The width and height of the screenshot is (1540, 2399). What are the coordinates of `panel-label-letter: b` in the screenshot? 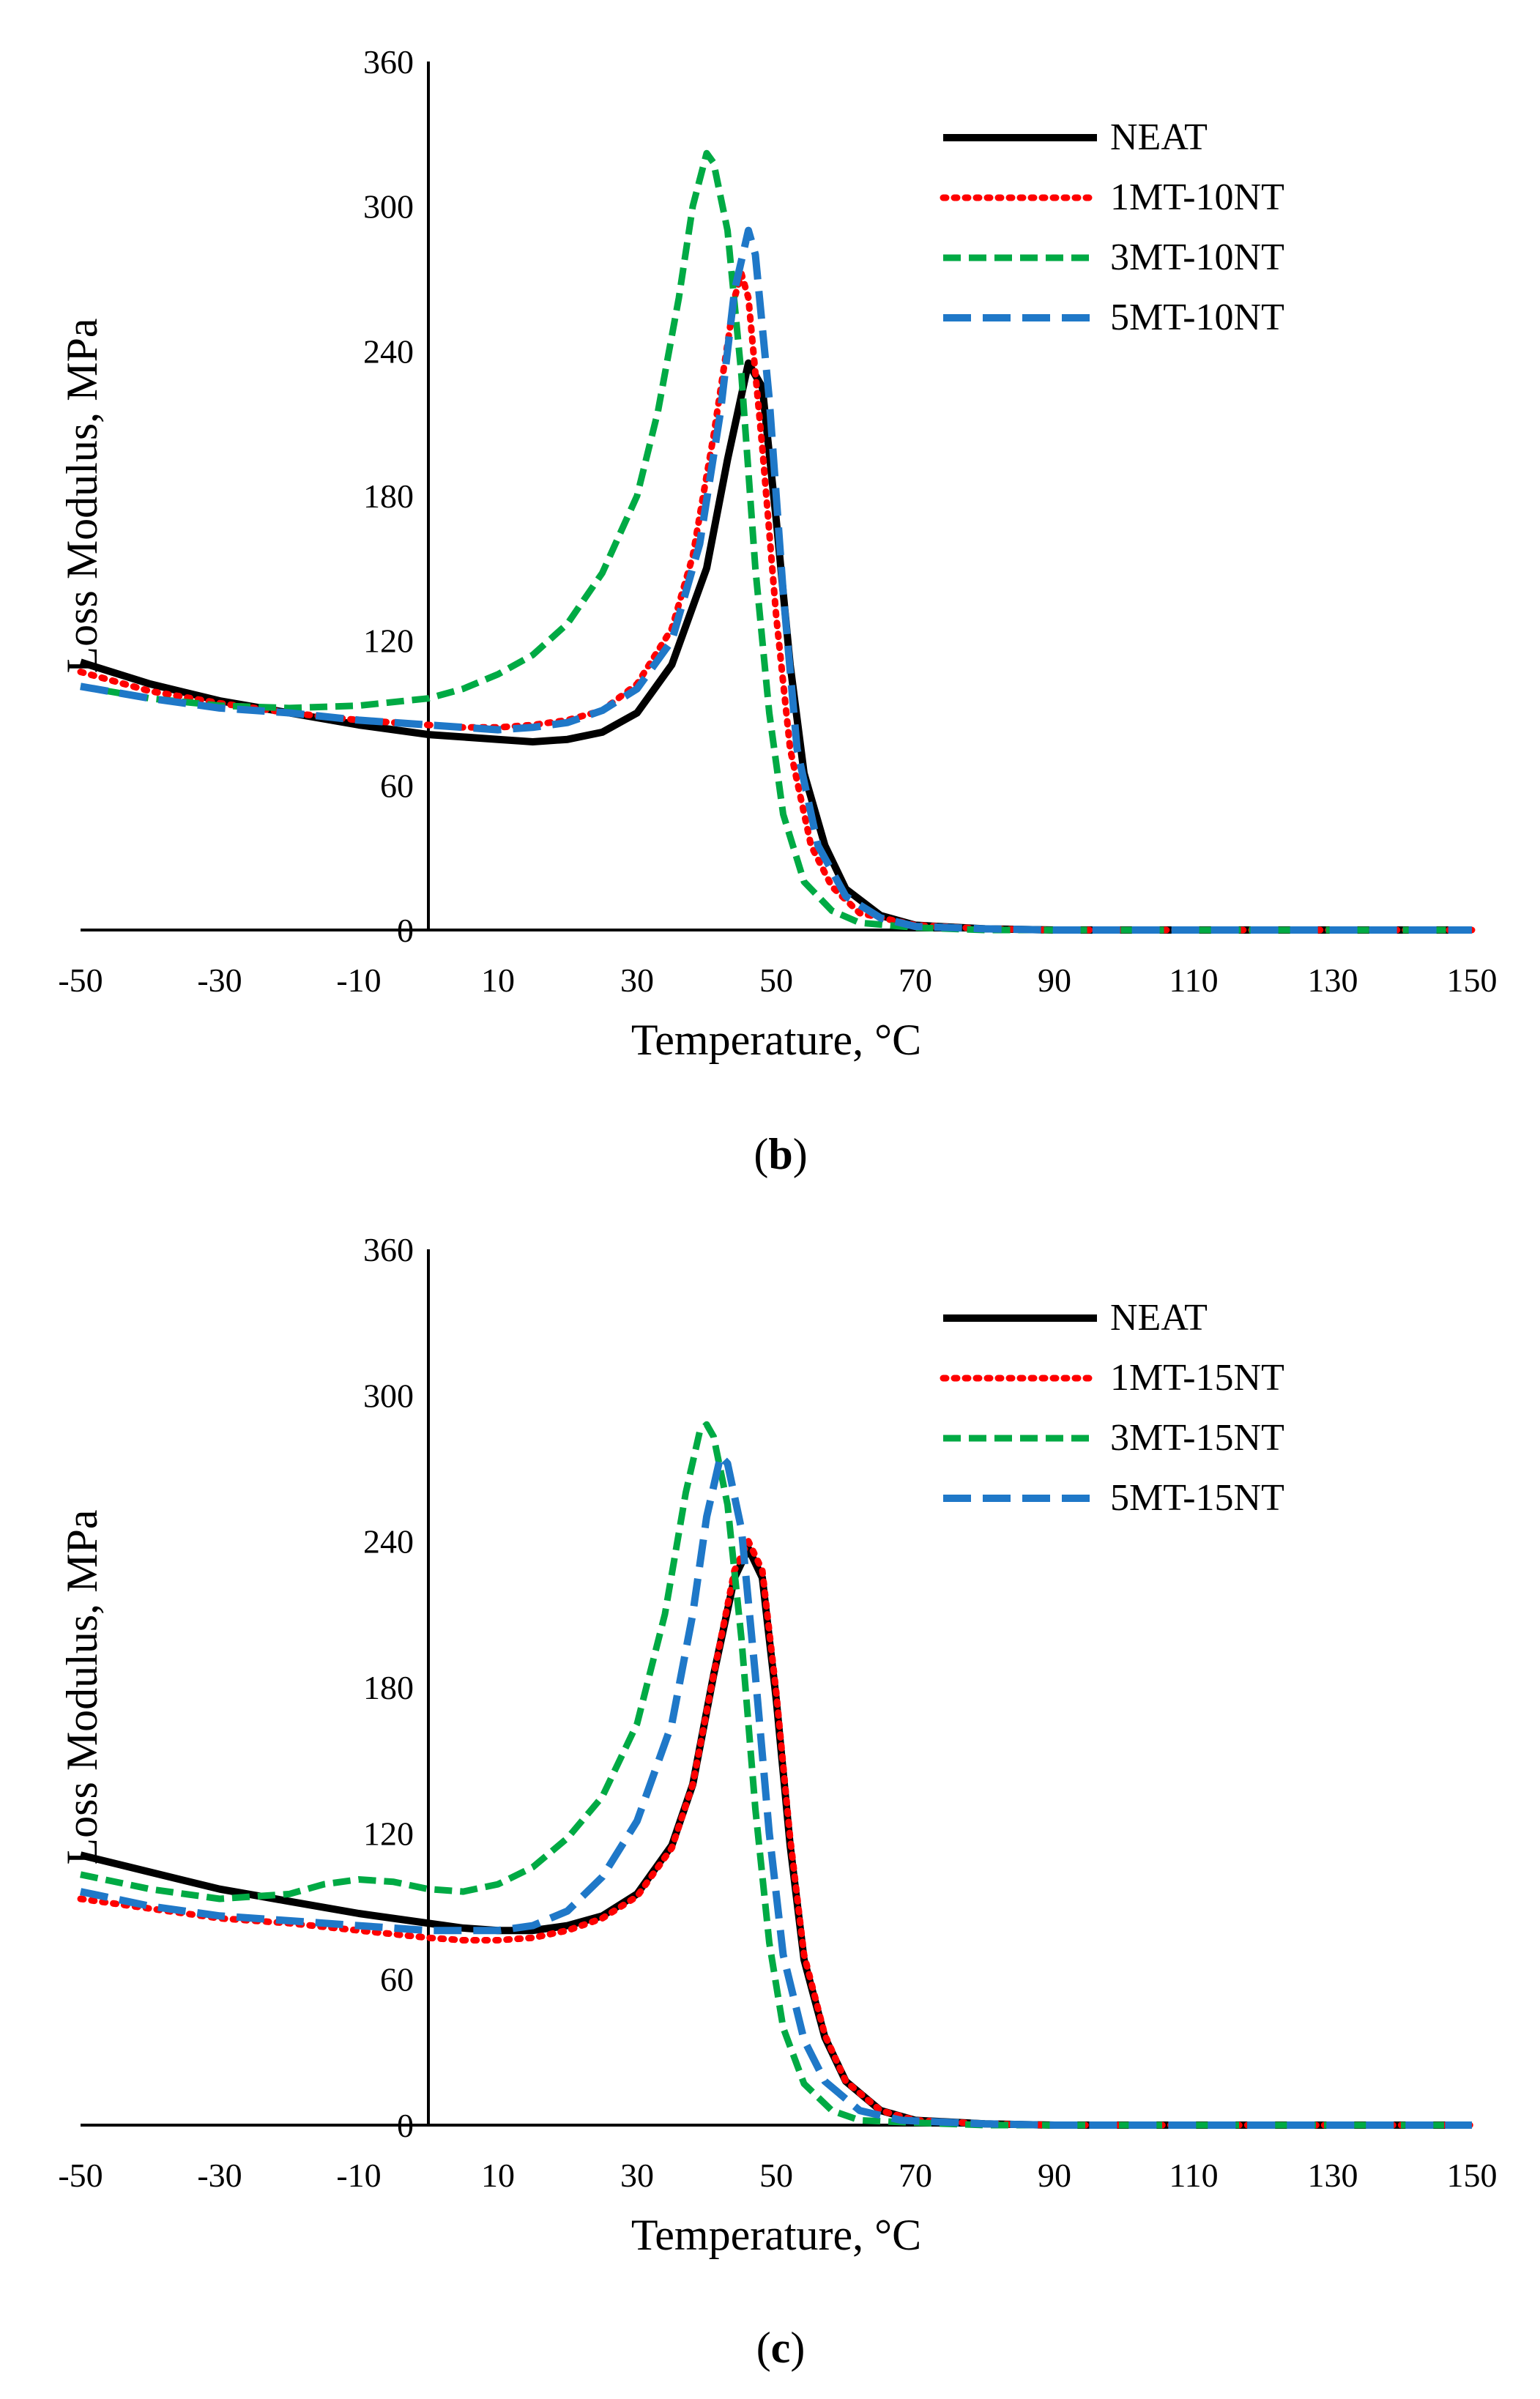 It's located at (780, 1154).